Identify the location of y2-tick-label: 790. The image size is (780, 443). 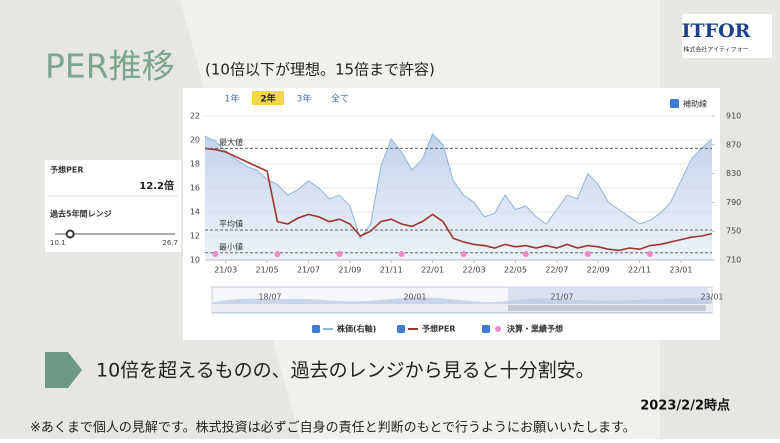
(733, 202).